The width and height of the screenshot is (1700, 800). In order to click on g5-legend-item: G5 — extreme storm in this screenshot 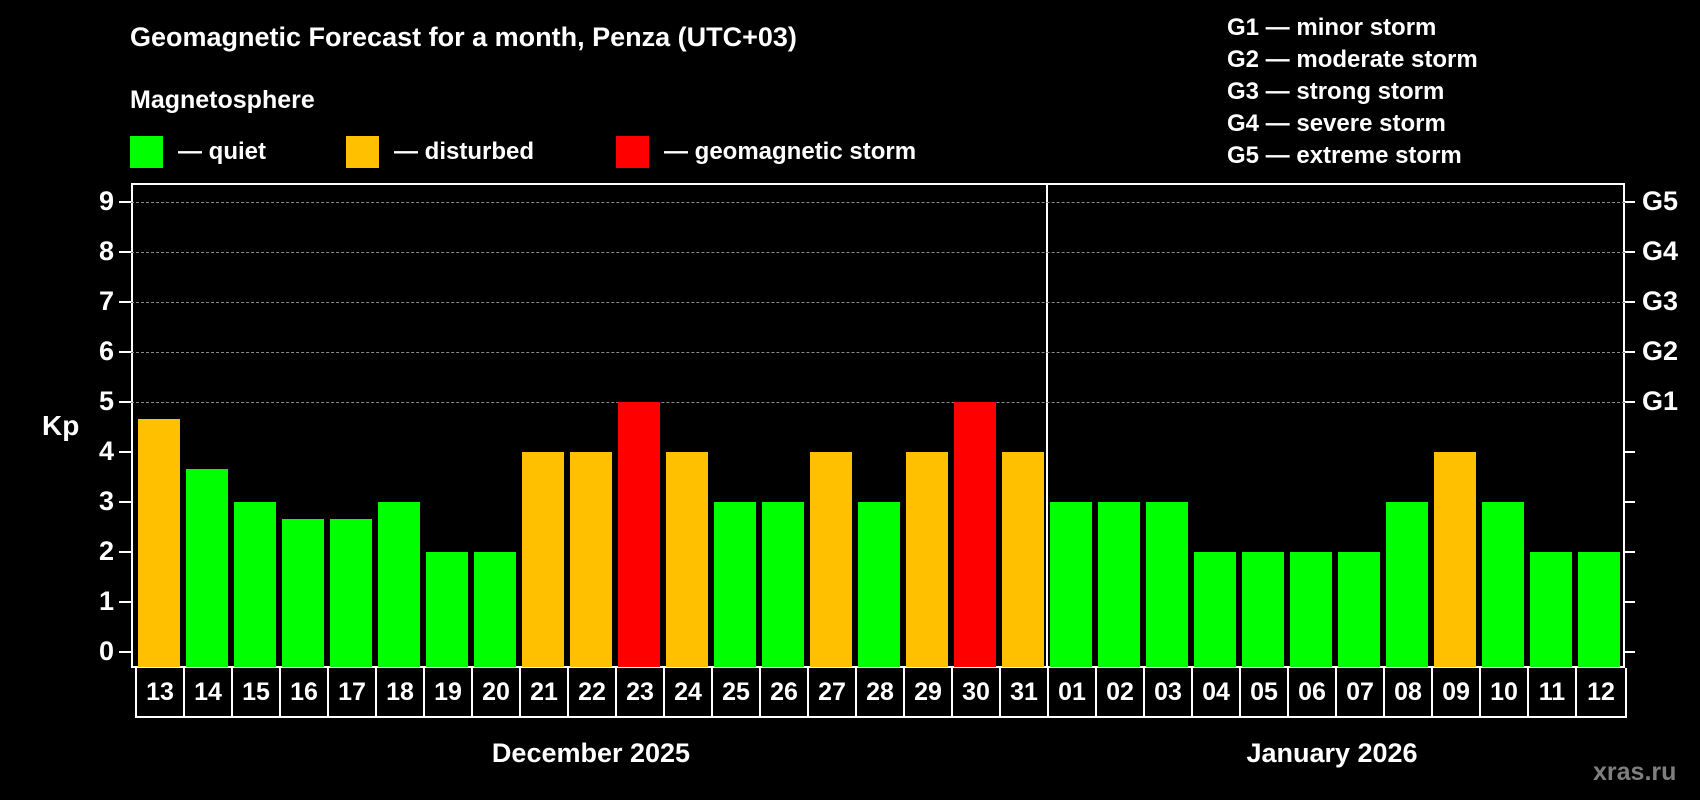, I will do `click(1344, 155)`.